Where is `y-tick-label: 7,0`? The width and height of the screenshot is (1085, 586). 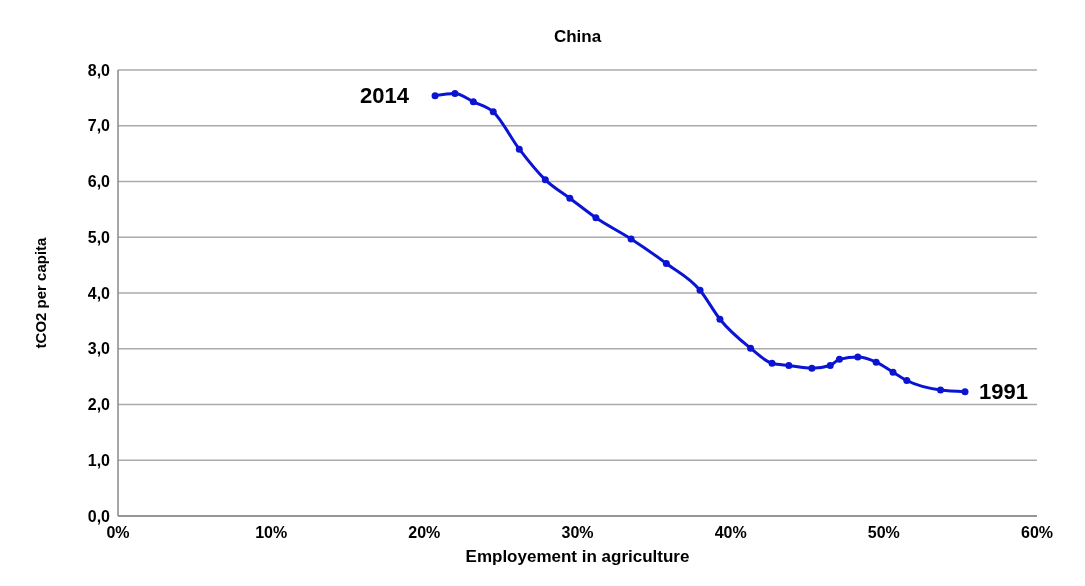
y-tick-label: 7,0 is located at coordinates (99, 126).